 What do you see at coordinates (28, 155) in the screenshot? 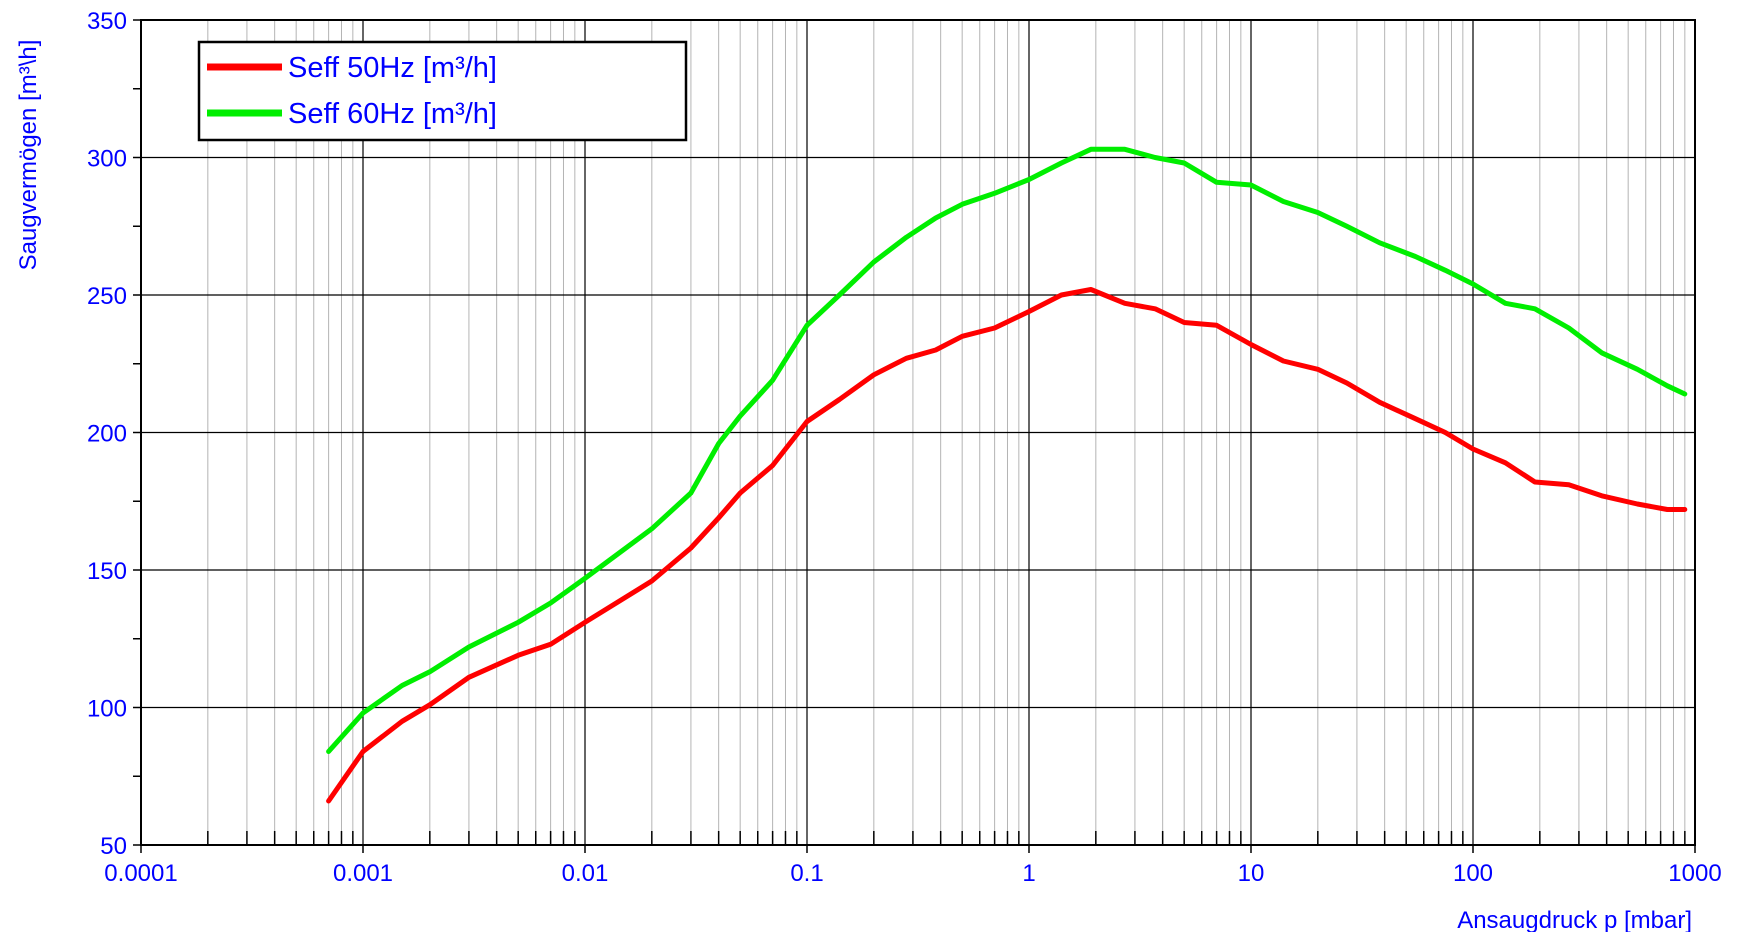
I see `y-axis-title: Saugvermögen [m³\h]` at bounding box center [28, 155].